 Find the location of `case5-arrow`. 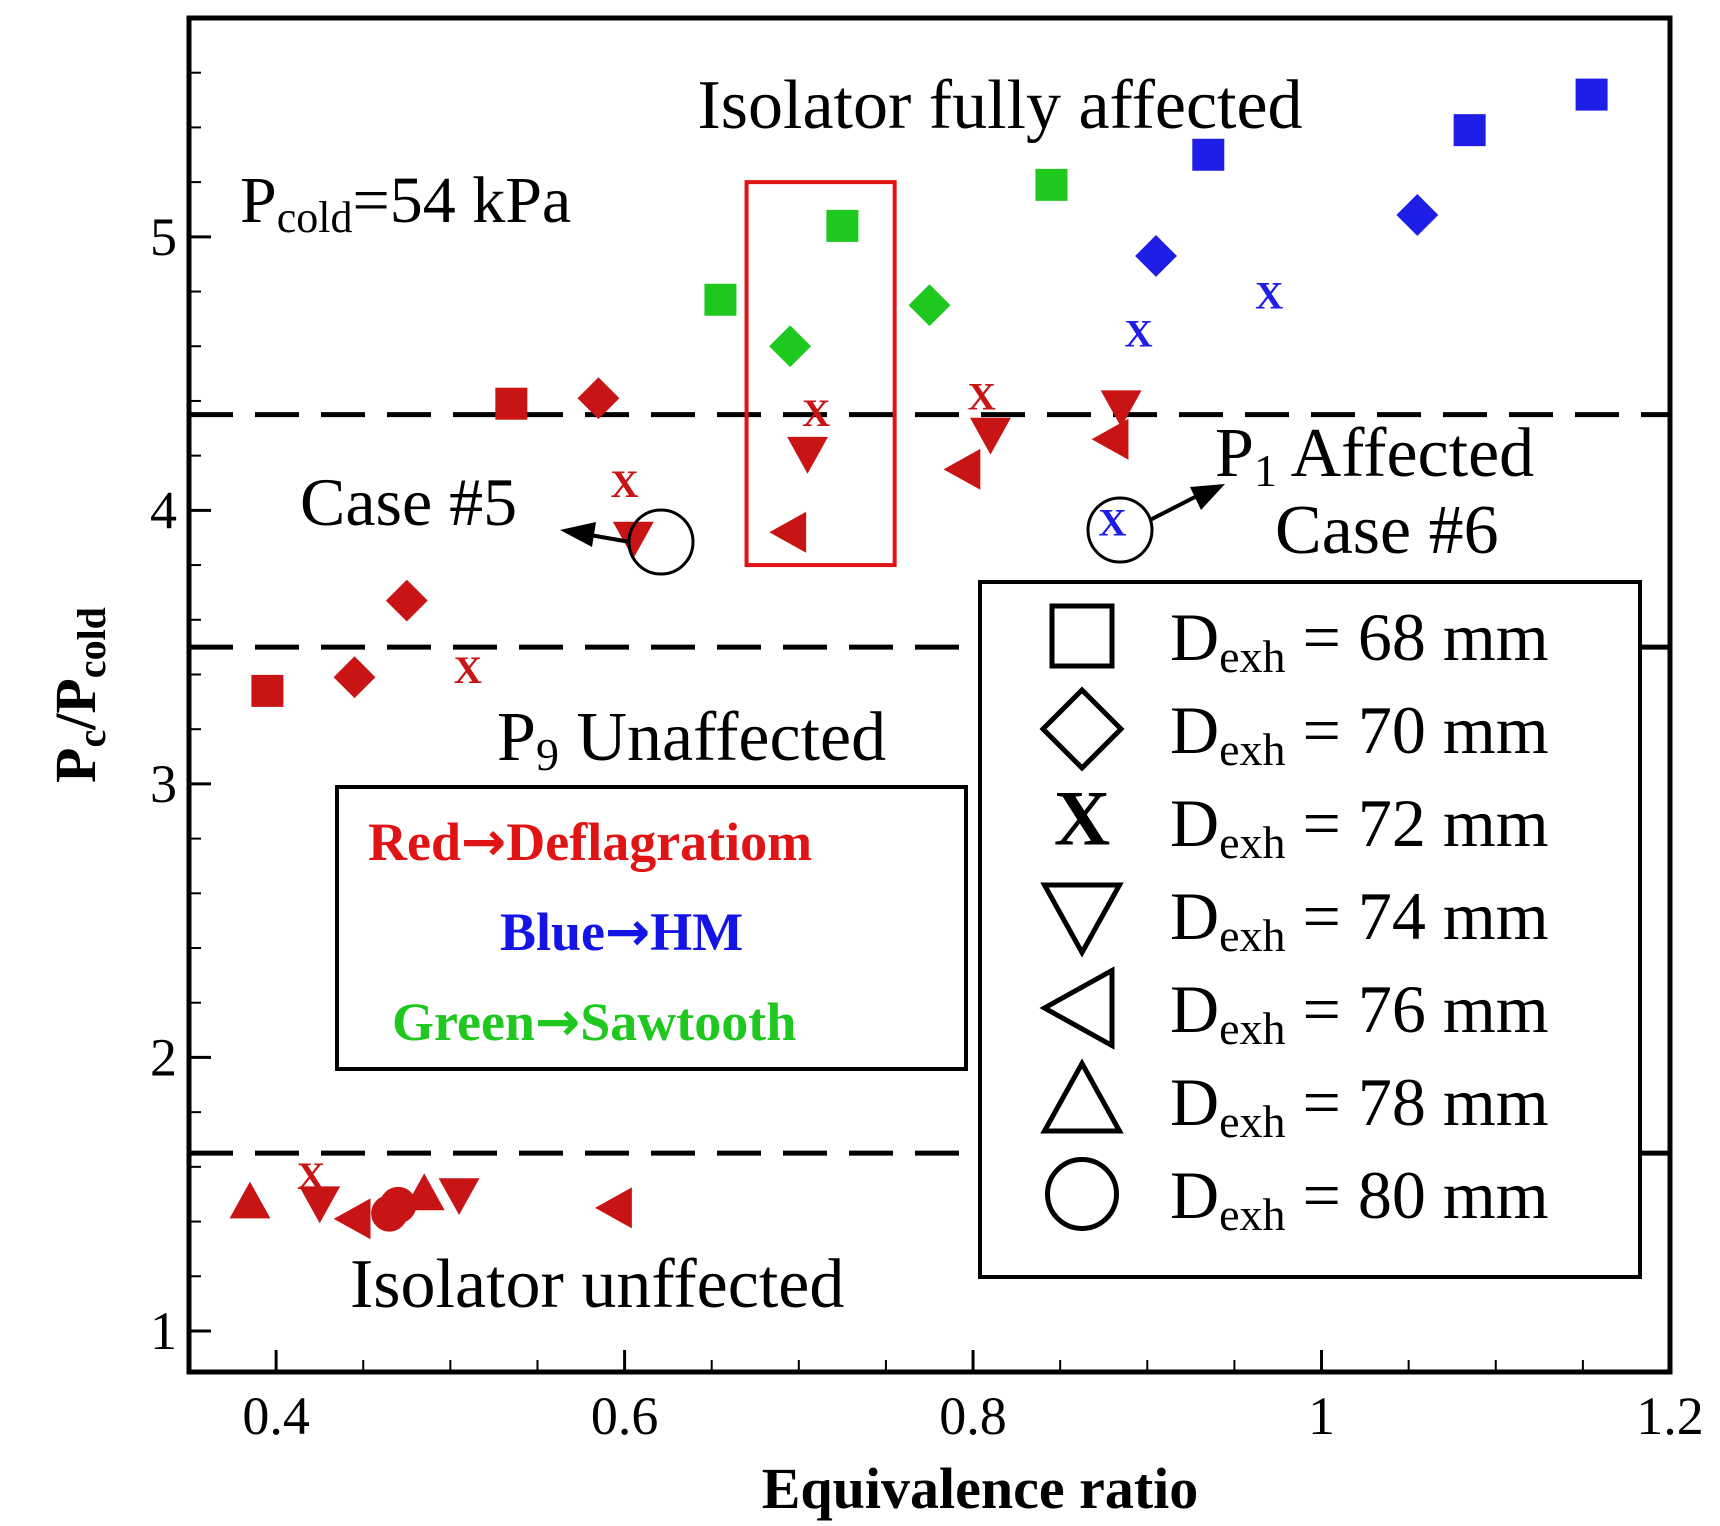

case5-arrow is located at coordinates (610, 538).